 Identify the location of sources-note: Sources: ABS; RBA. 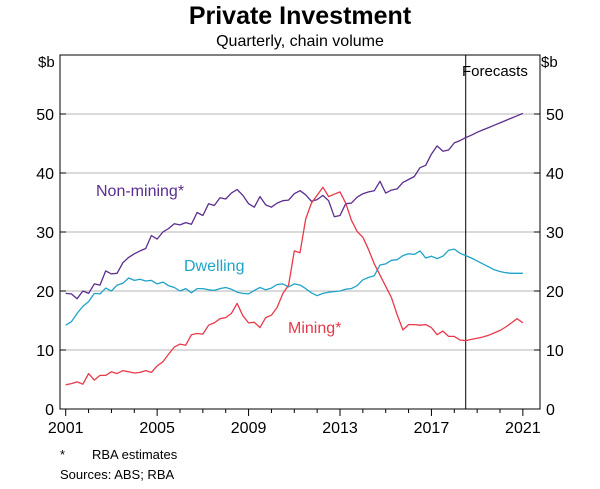
(117, 474).